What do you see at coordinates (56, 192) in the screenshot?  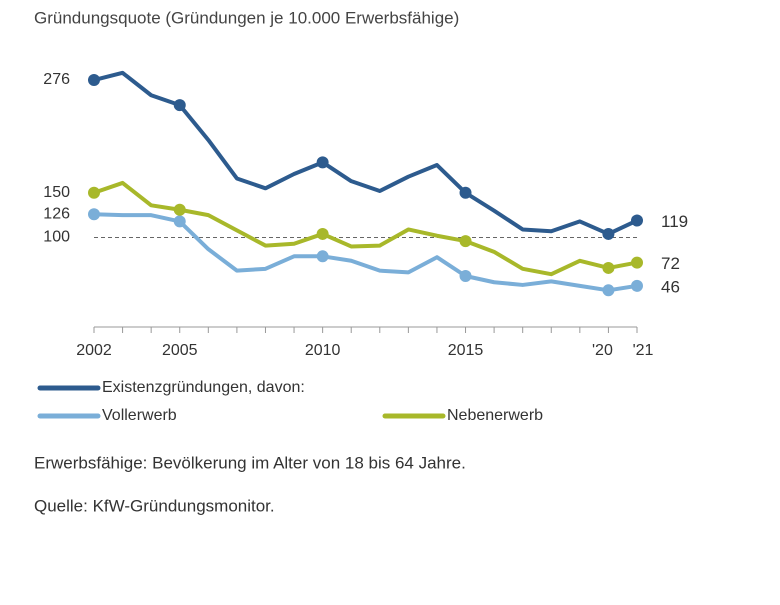 I see `y-tick-label: 150` at bounding box center [56, 192].